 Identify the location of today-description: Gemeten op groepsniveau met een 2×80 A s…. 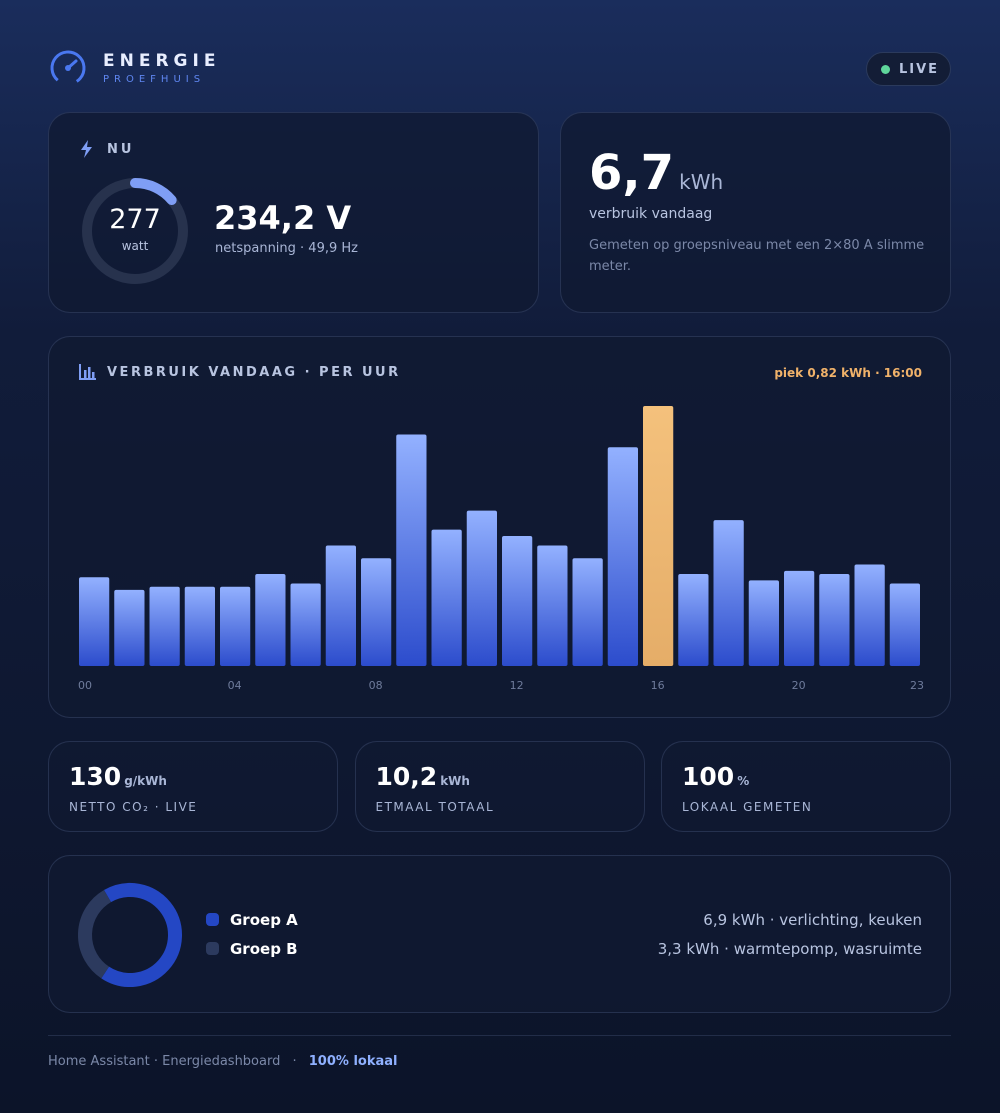
(757, 256).